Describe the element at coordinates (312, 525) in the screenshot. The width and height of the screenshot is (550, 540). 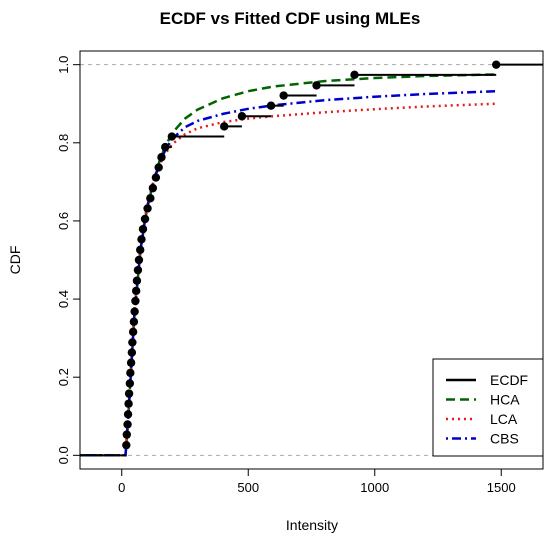
I see `x-axis-label: Intensity` at that location.